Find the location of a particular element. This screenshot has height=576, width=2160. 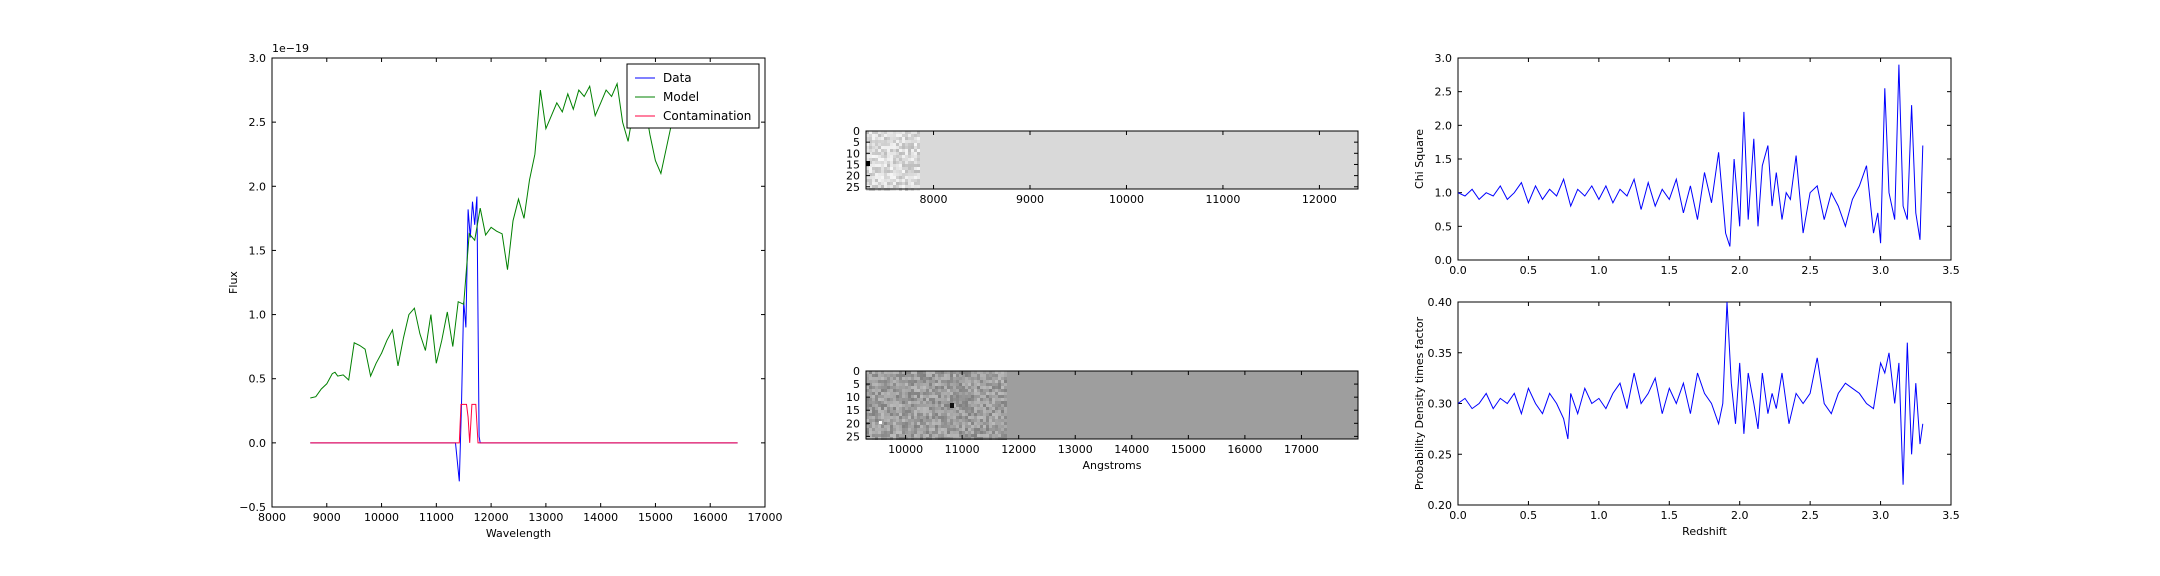

x-tick-label: 3.5 is located at coordinates (1951, 515).